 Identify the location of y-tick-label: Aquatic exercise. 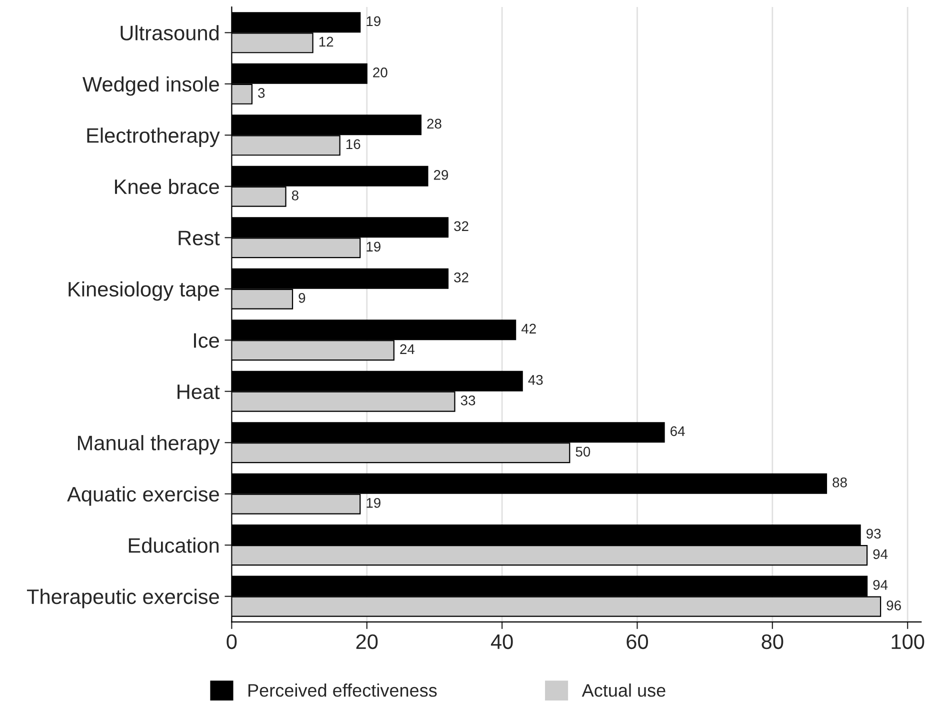
(143, 496).